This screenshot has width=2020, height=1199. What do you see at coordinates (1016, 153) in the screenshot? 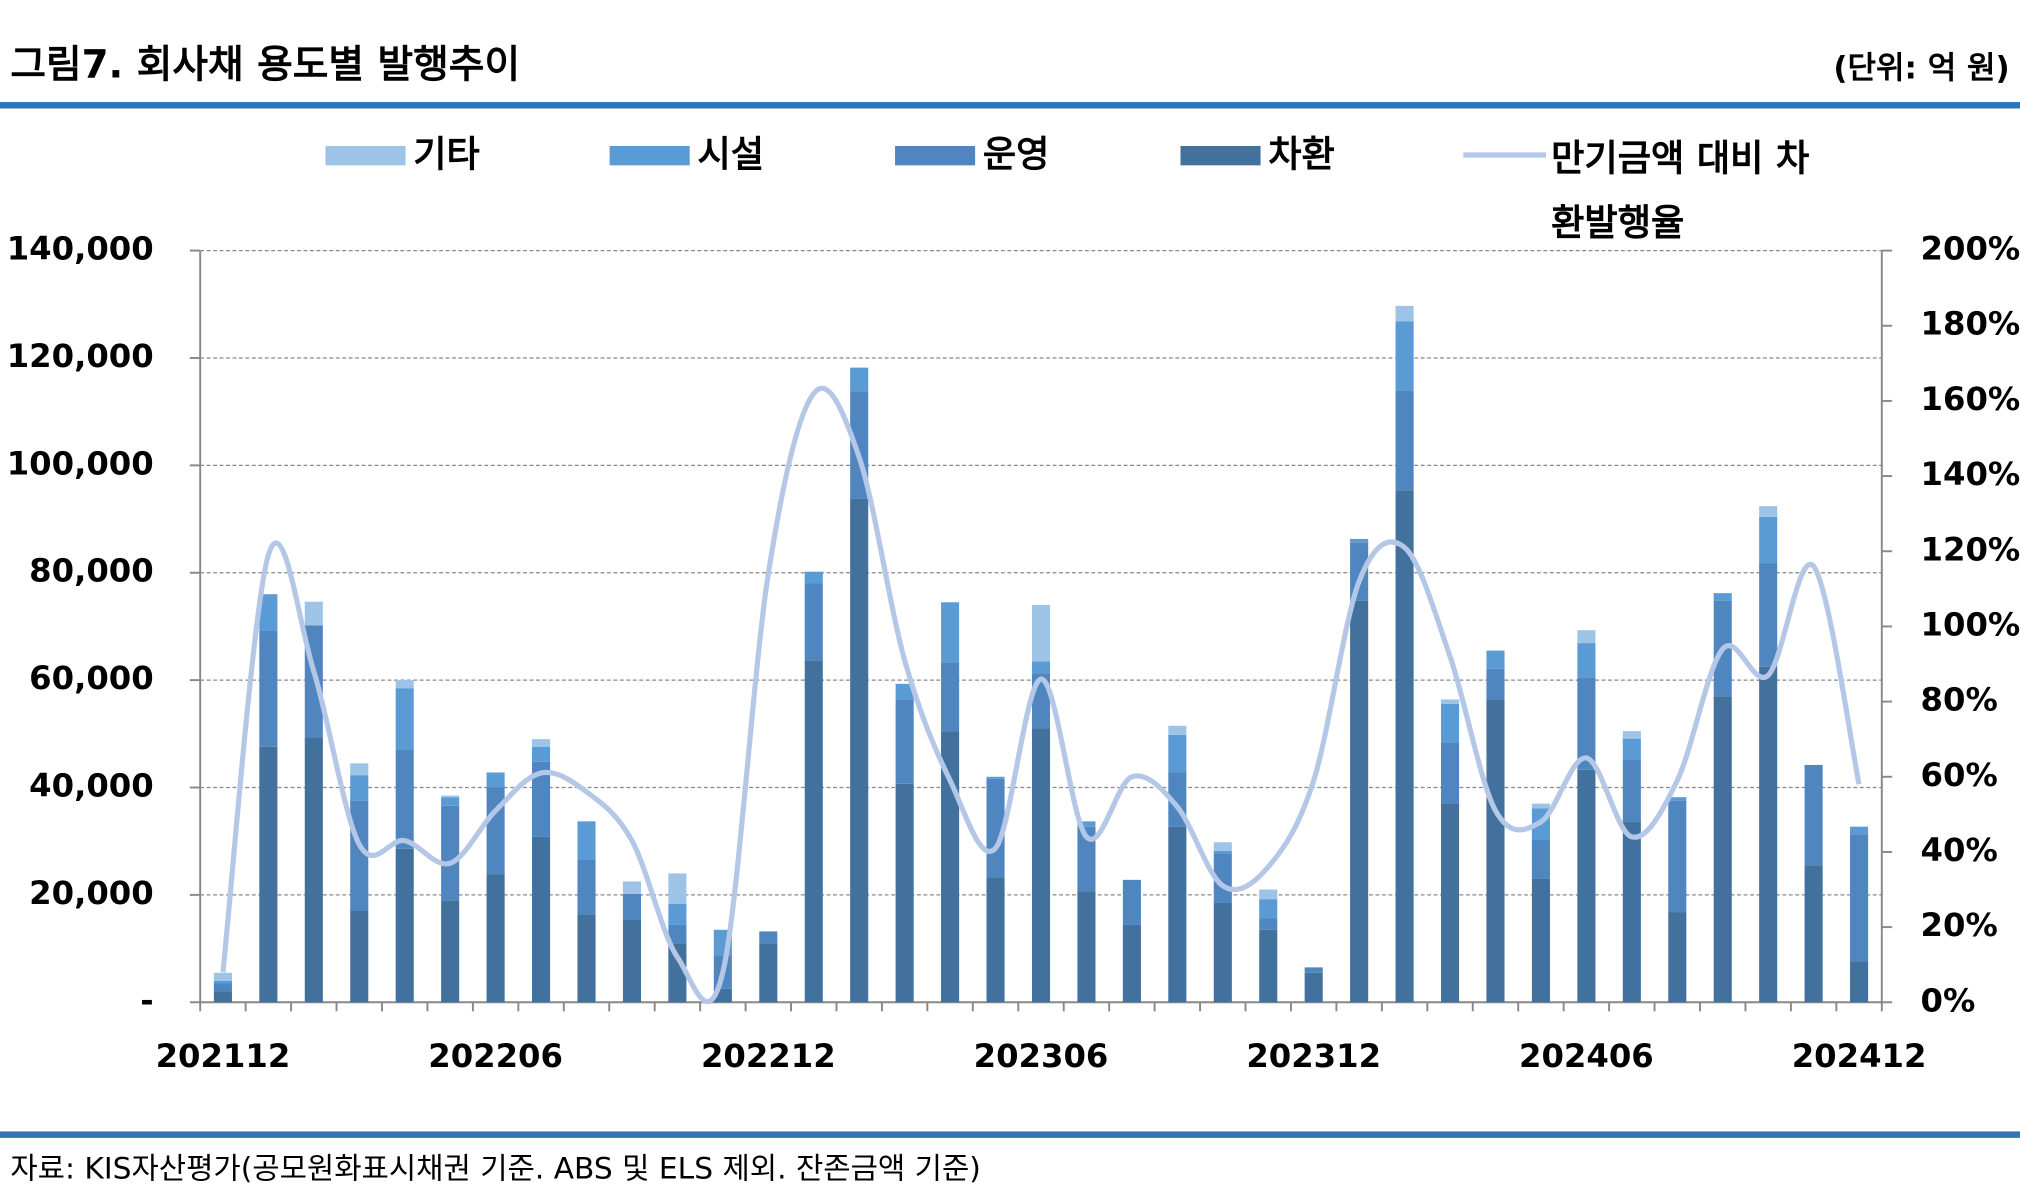
I see `legend-label: 운영` at bounding box center [1016, 153].